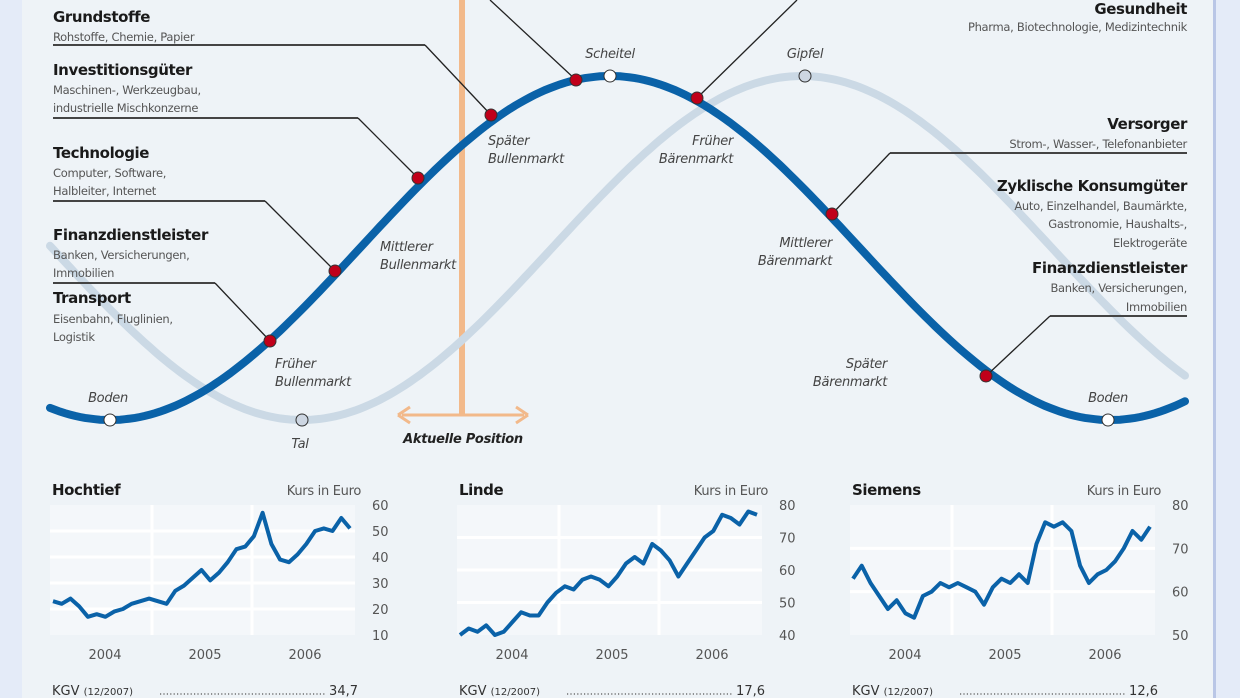 The height and width of the screenshot is (698, 1240). I want to click on phase-spaeter-bullen: Später Bullenmarkt, so click(526, 150).